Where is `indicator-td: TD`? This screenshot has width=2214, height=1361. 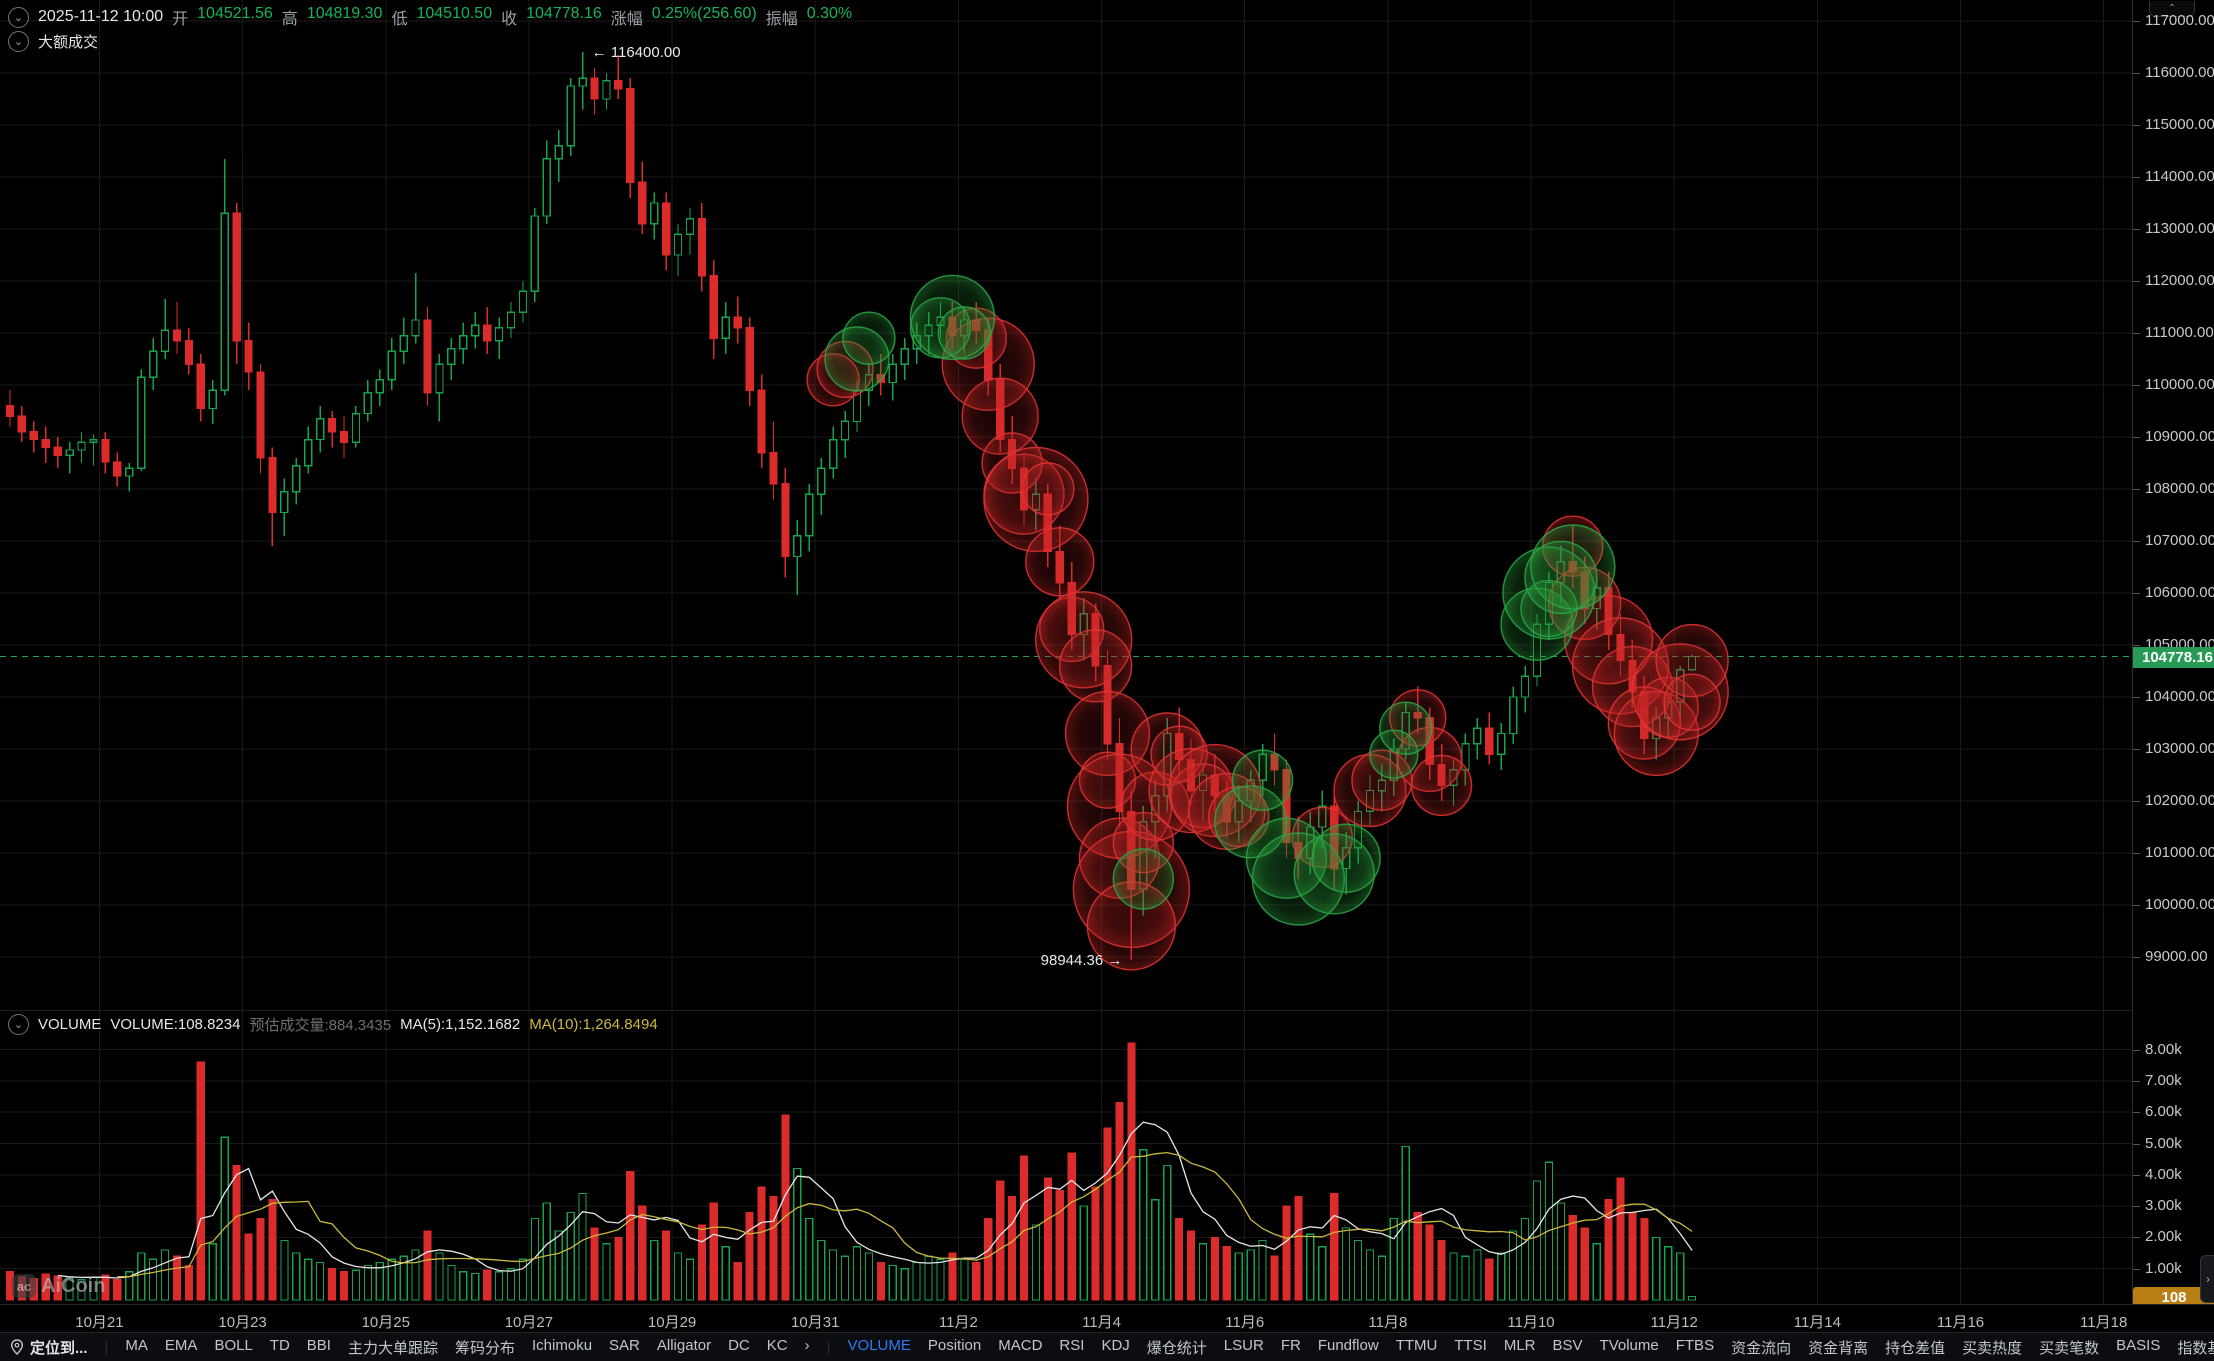
indicator-td: TD is located at coordinates (279, 1345).